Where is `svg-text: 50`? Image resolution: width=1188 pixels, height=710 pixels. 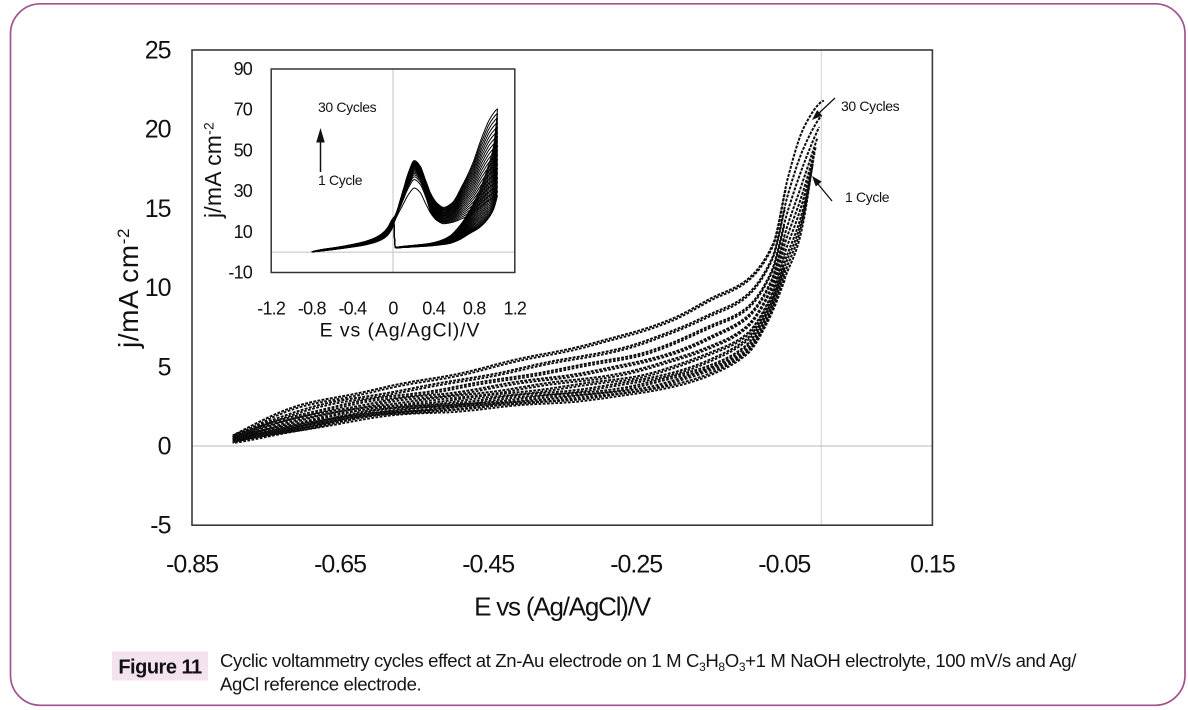 svg-text: 50 is located at coordinates (243, 150).